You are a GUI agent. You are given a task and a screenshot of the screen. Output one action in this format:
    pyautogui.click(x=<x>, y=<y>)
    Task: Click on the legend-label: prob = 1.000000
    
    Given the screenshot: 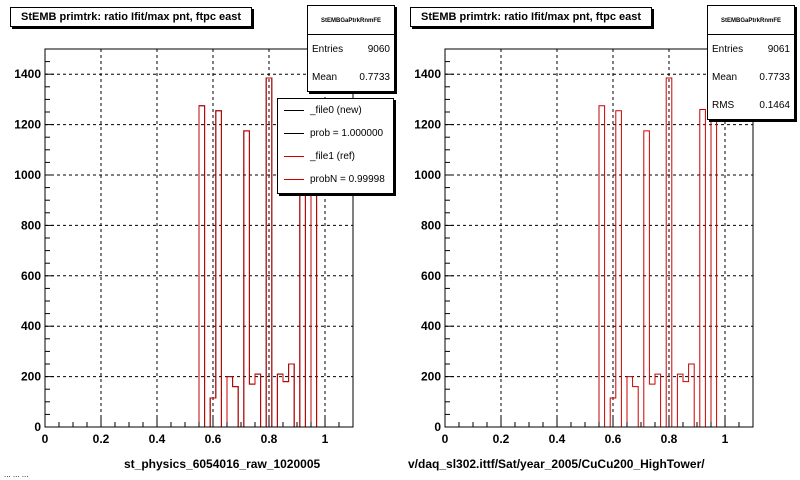 What is the action you would take?
    pyautogui.click(x=347, y=133)
    